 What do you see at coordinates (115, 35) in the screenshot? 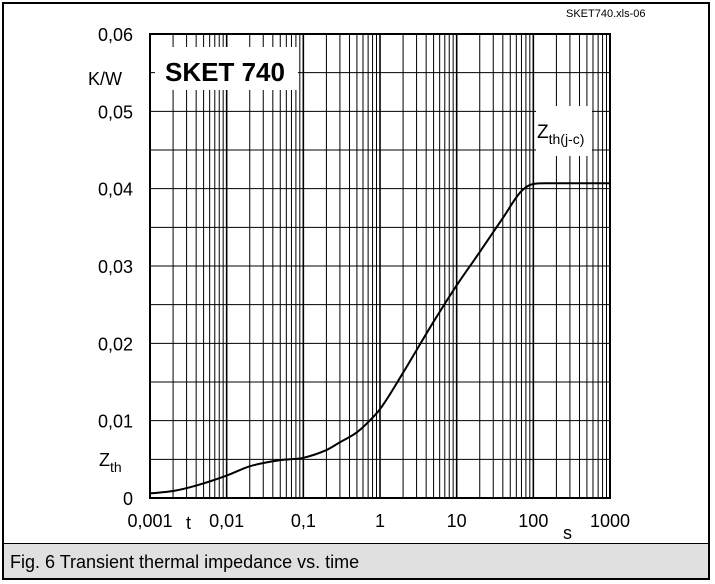
I see `y-tick-label: 0,06` at bounding box center [115, 35].